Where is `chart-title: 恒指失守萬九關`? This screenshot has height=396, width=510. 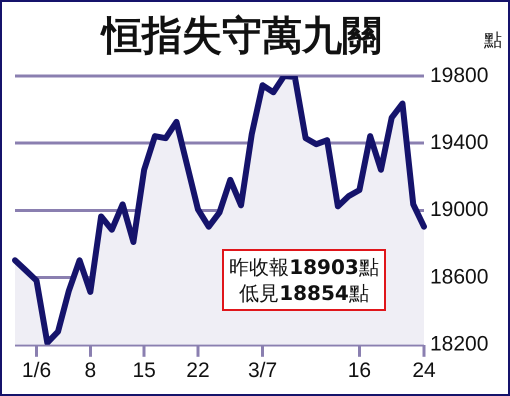
chart-title: 恒指失守萬九關 is located at coordinates (242, 36).